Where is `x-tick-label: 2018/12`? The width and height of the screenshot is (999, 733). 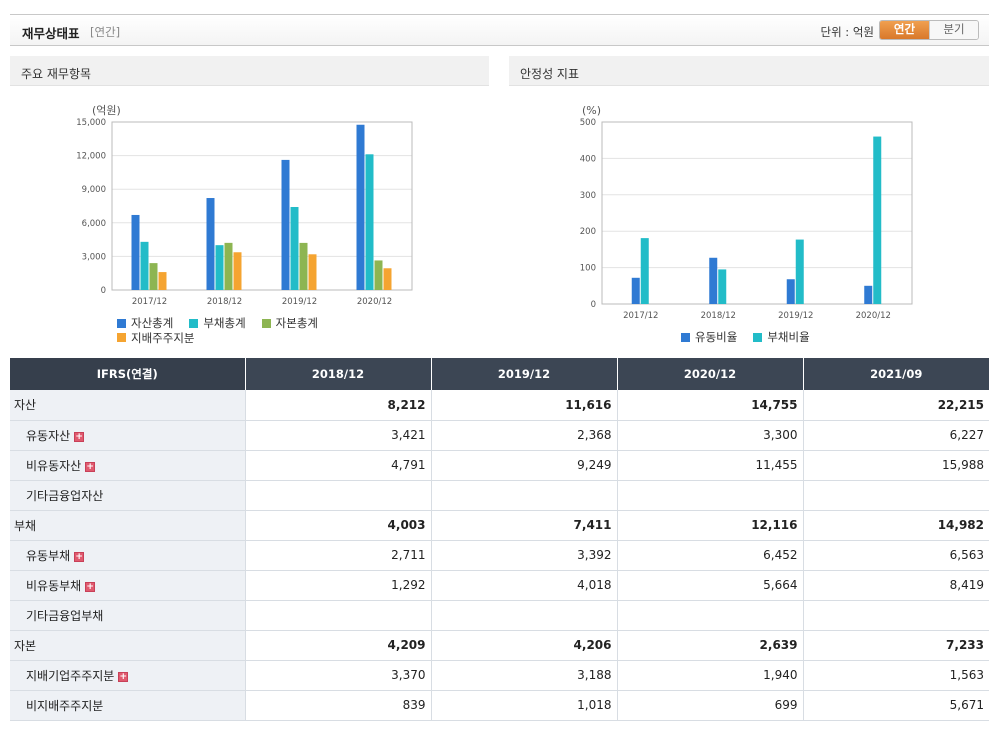
x-tick-label: 2018/12 is located at coordinates (718, 316).